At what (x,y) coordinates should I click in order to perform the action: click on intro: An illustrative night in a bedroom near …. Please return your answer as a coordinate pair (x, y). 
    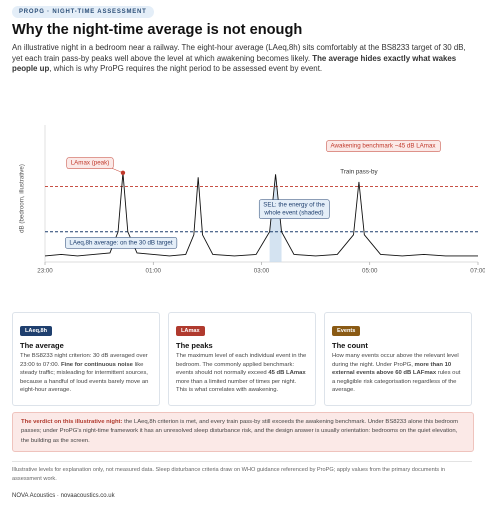
    Looking at the image, I should click on (243, 59).